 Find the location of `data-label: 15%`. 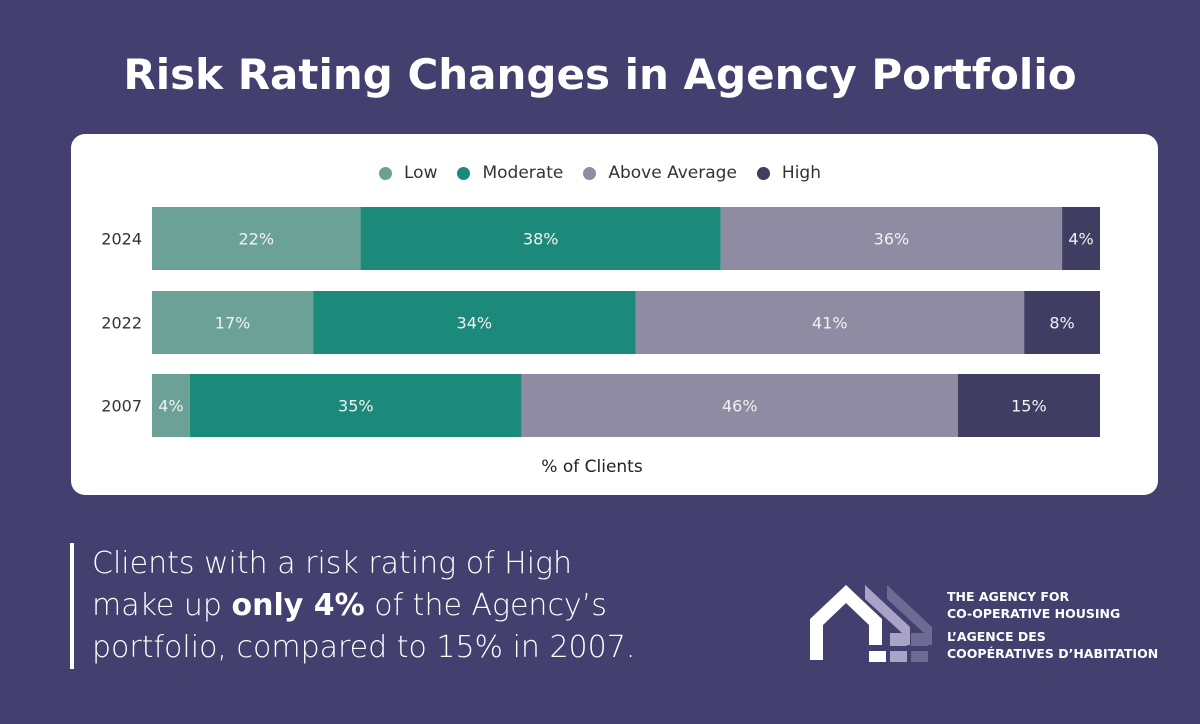

data-label: 15% is located at coordinates (1029, 406).